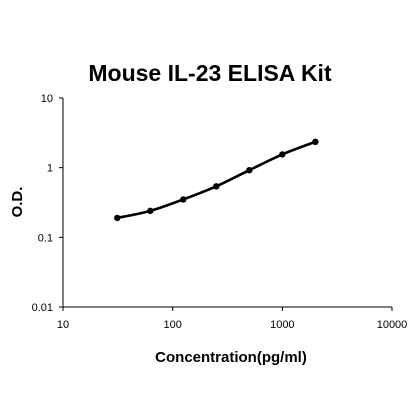  Describe the element at coordinates (231, 357) in the screenshot. I see `x-axis-label: Concentration(pg/ml)` at that location.